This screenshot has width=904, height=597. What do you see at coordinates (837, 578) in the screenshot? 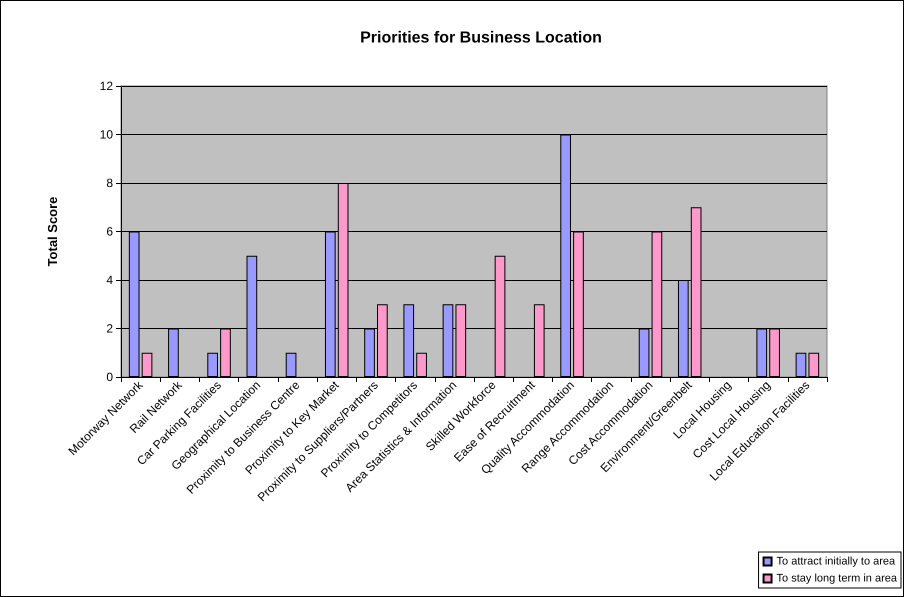
I see `legend-label: To stay long term in area` at bounding box center [837, 578].